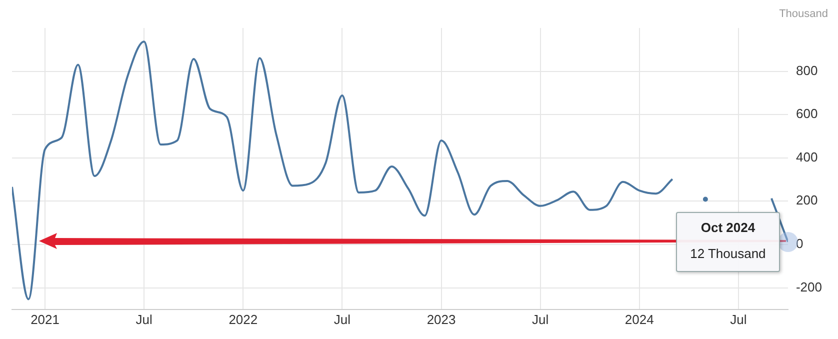 This screenshot has height=339, width=838. What do you see at coordinates (809, 286) in the screenshot?
I see `y-tick-label: -200` at bounding box center [809, 286].